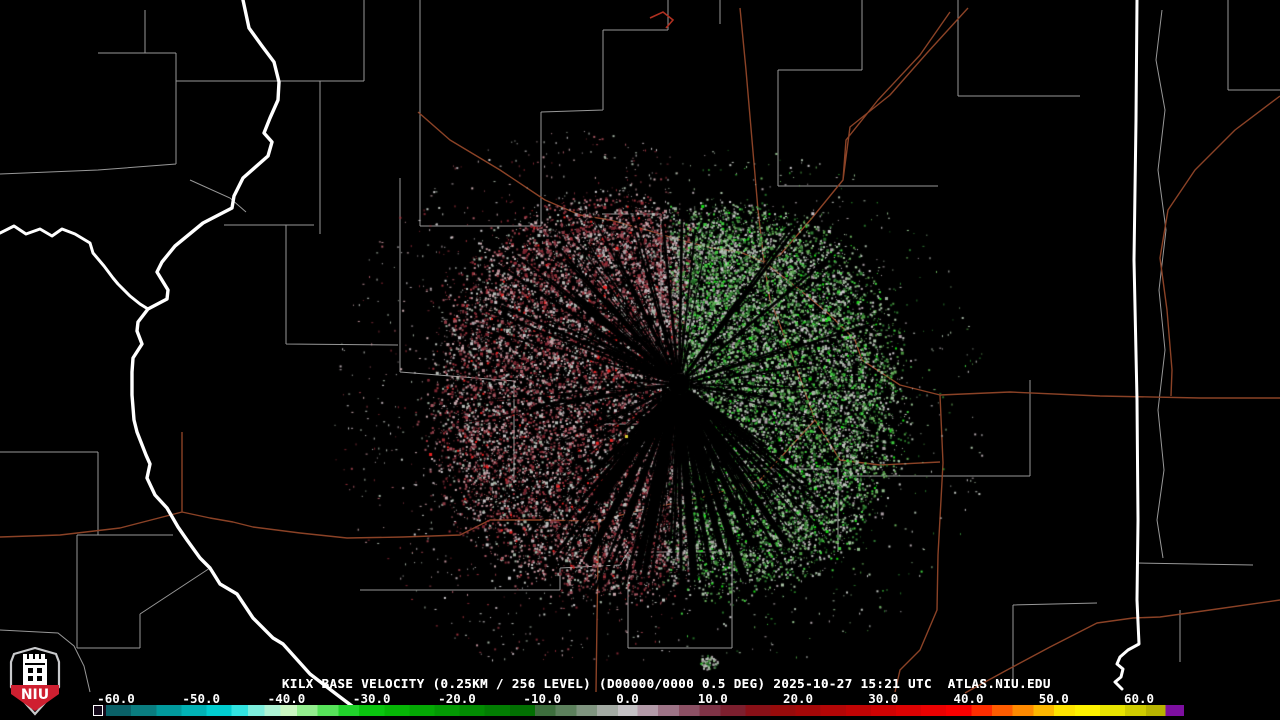  I want to click on colorbar-tick: 50.0, so click(1053, 698).